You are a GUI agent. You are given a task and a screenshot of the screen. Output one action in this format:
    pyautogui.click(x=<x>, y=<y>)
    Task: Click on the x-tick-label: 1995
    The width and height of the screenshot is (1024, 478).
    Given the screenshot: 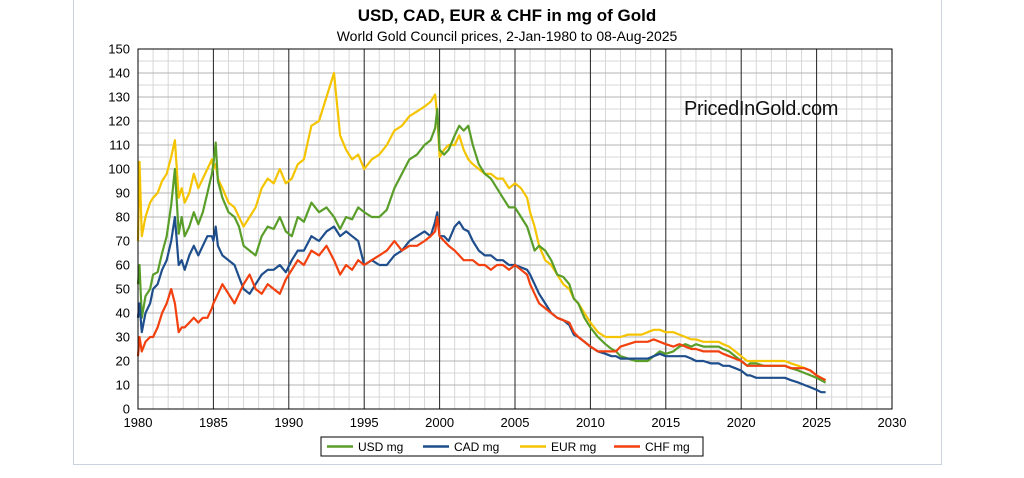 What is the action you would take?
    pyautogui.click(x=364, y=422)
    